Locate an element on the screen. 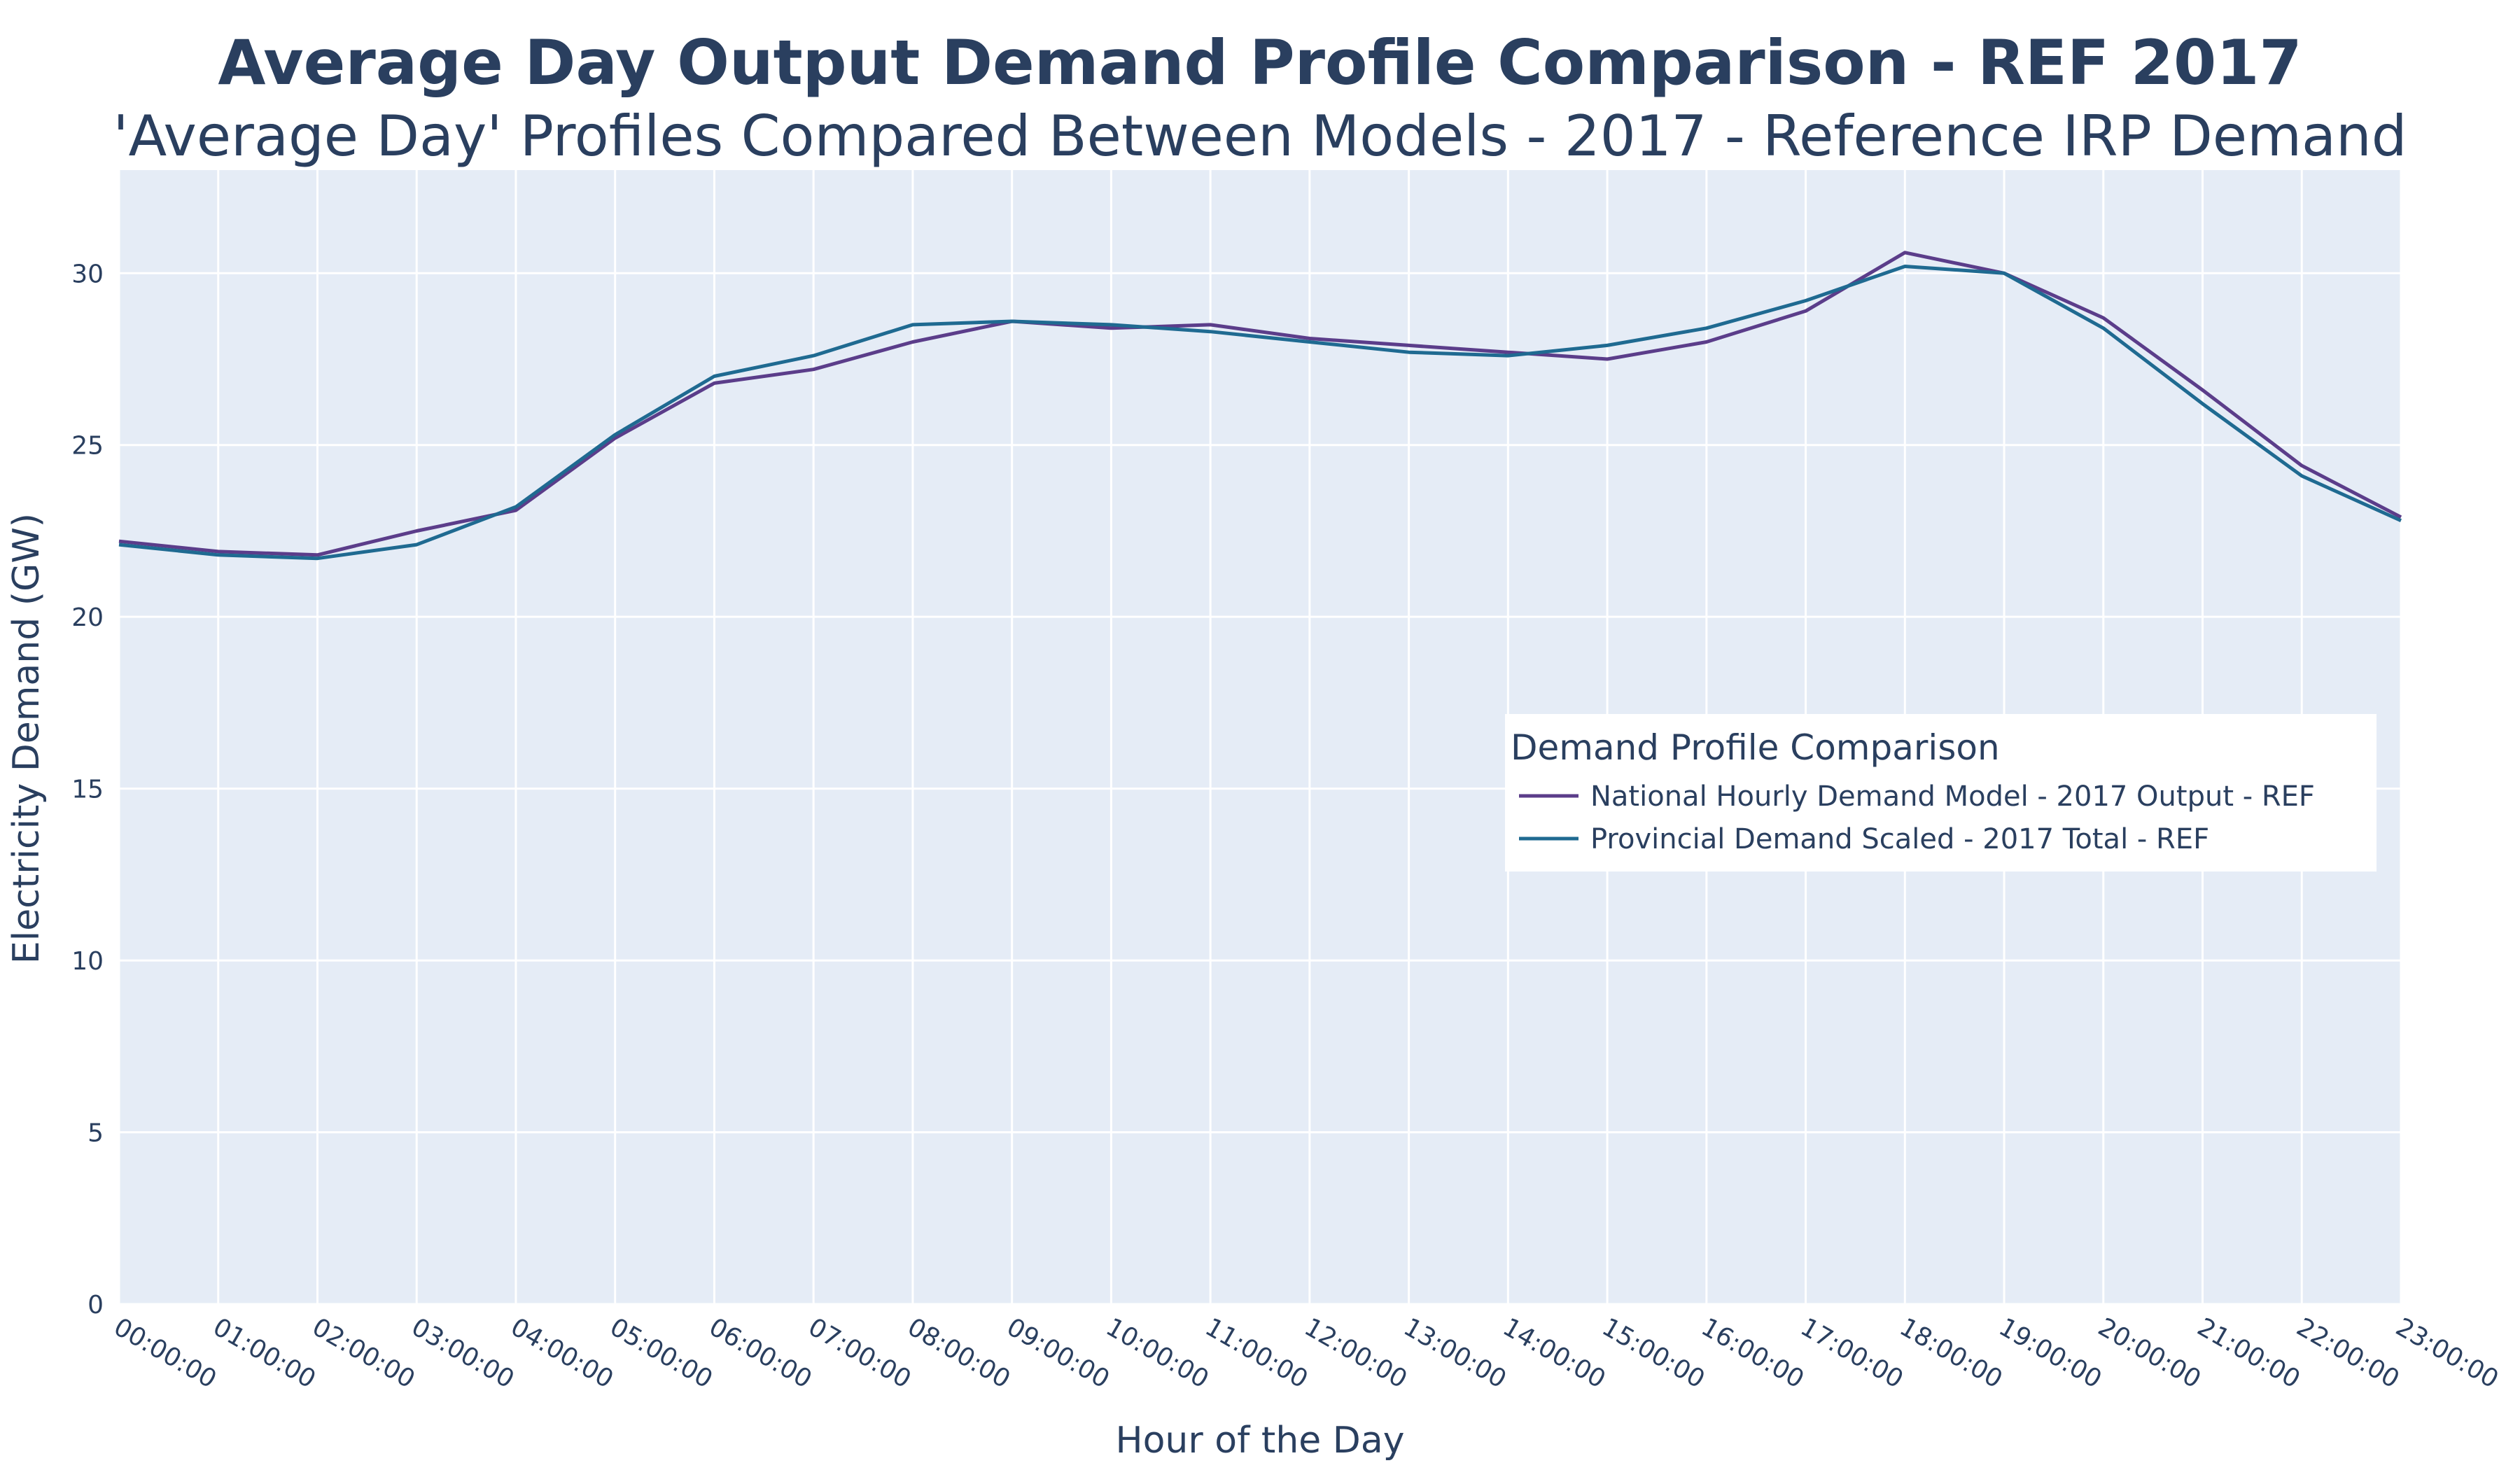 The image size is (2520, 1470). x-tick-label: 04:00:00 is located at coordinates (561, 1353).